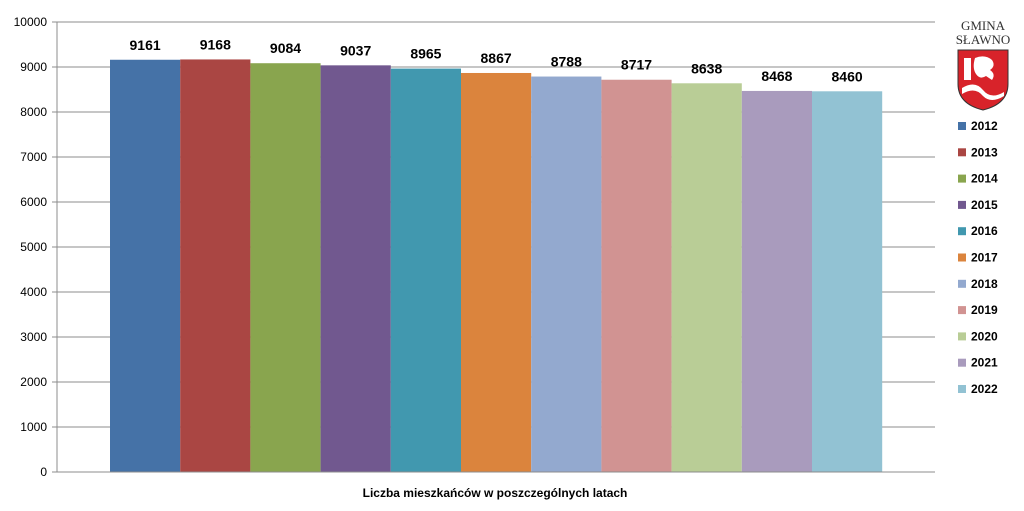  What do you see at coordinates (962, 178) in the screenshot?
I see `legend-swatch-2014` at bounding box center [962, 178].